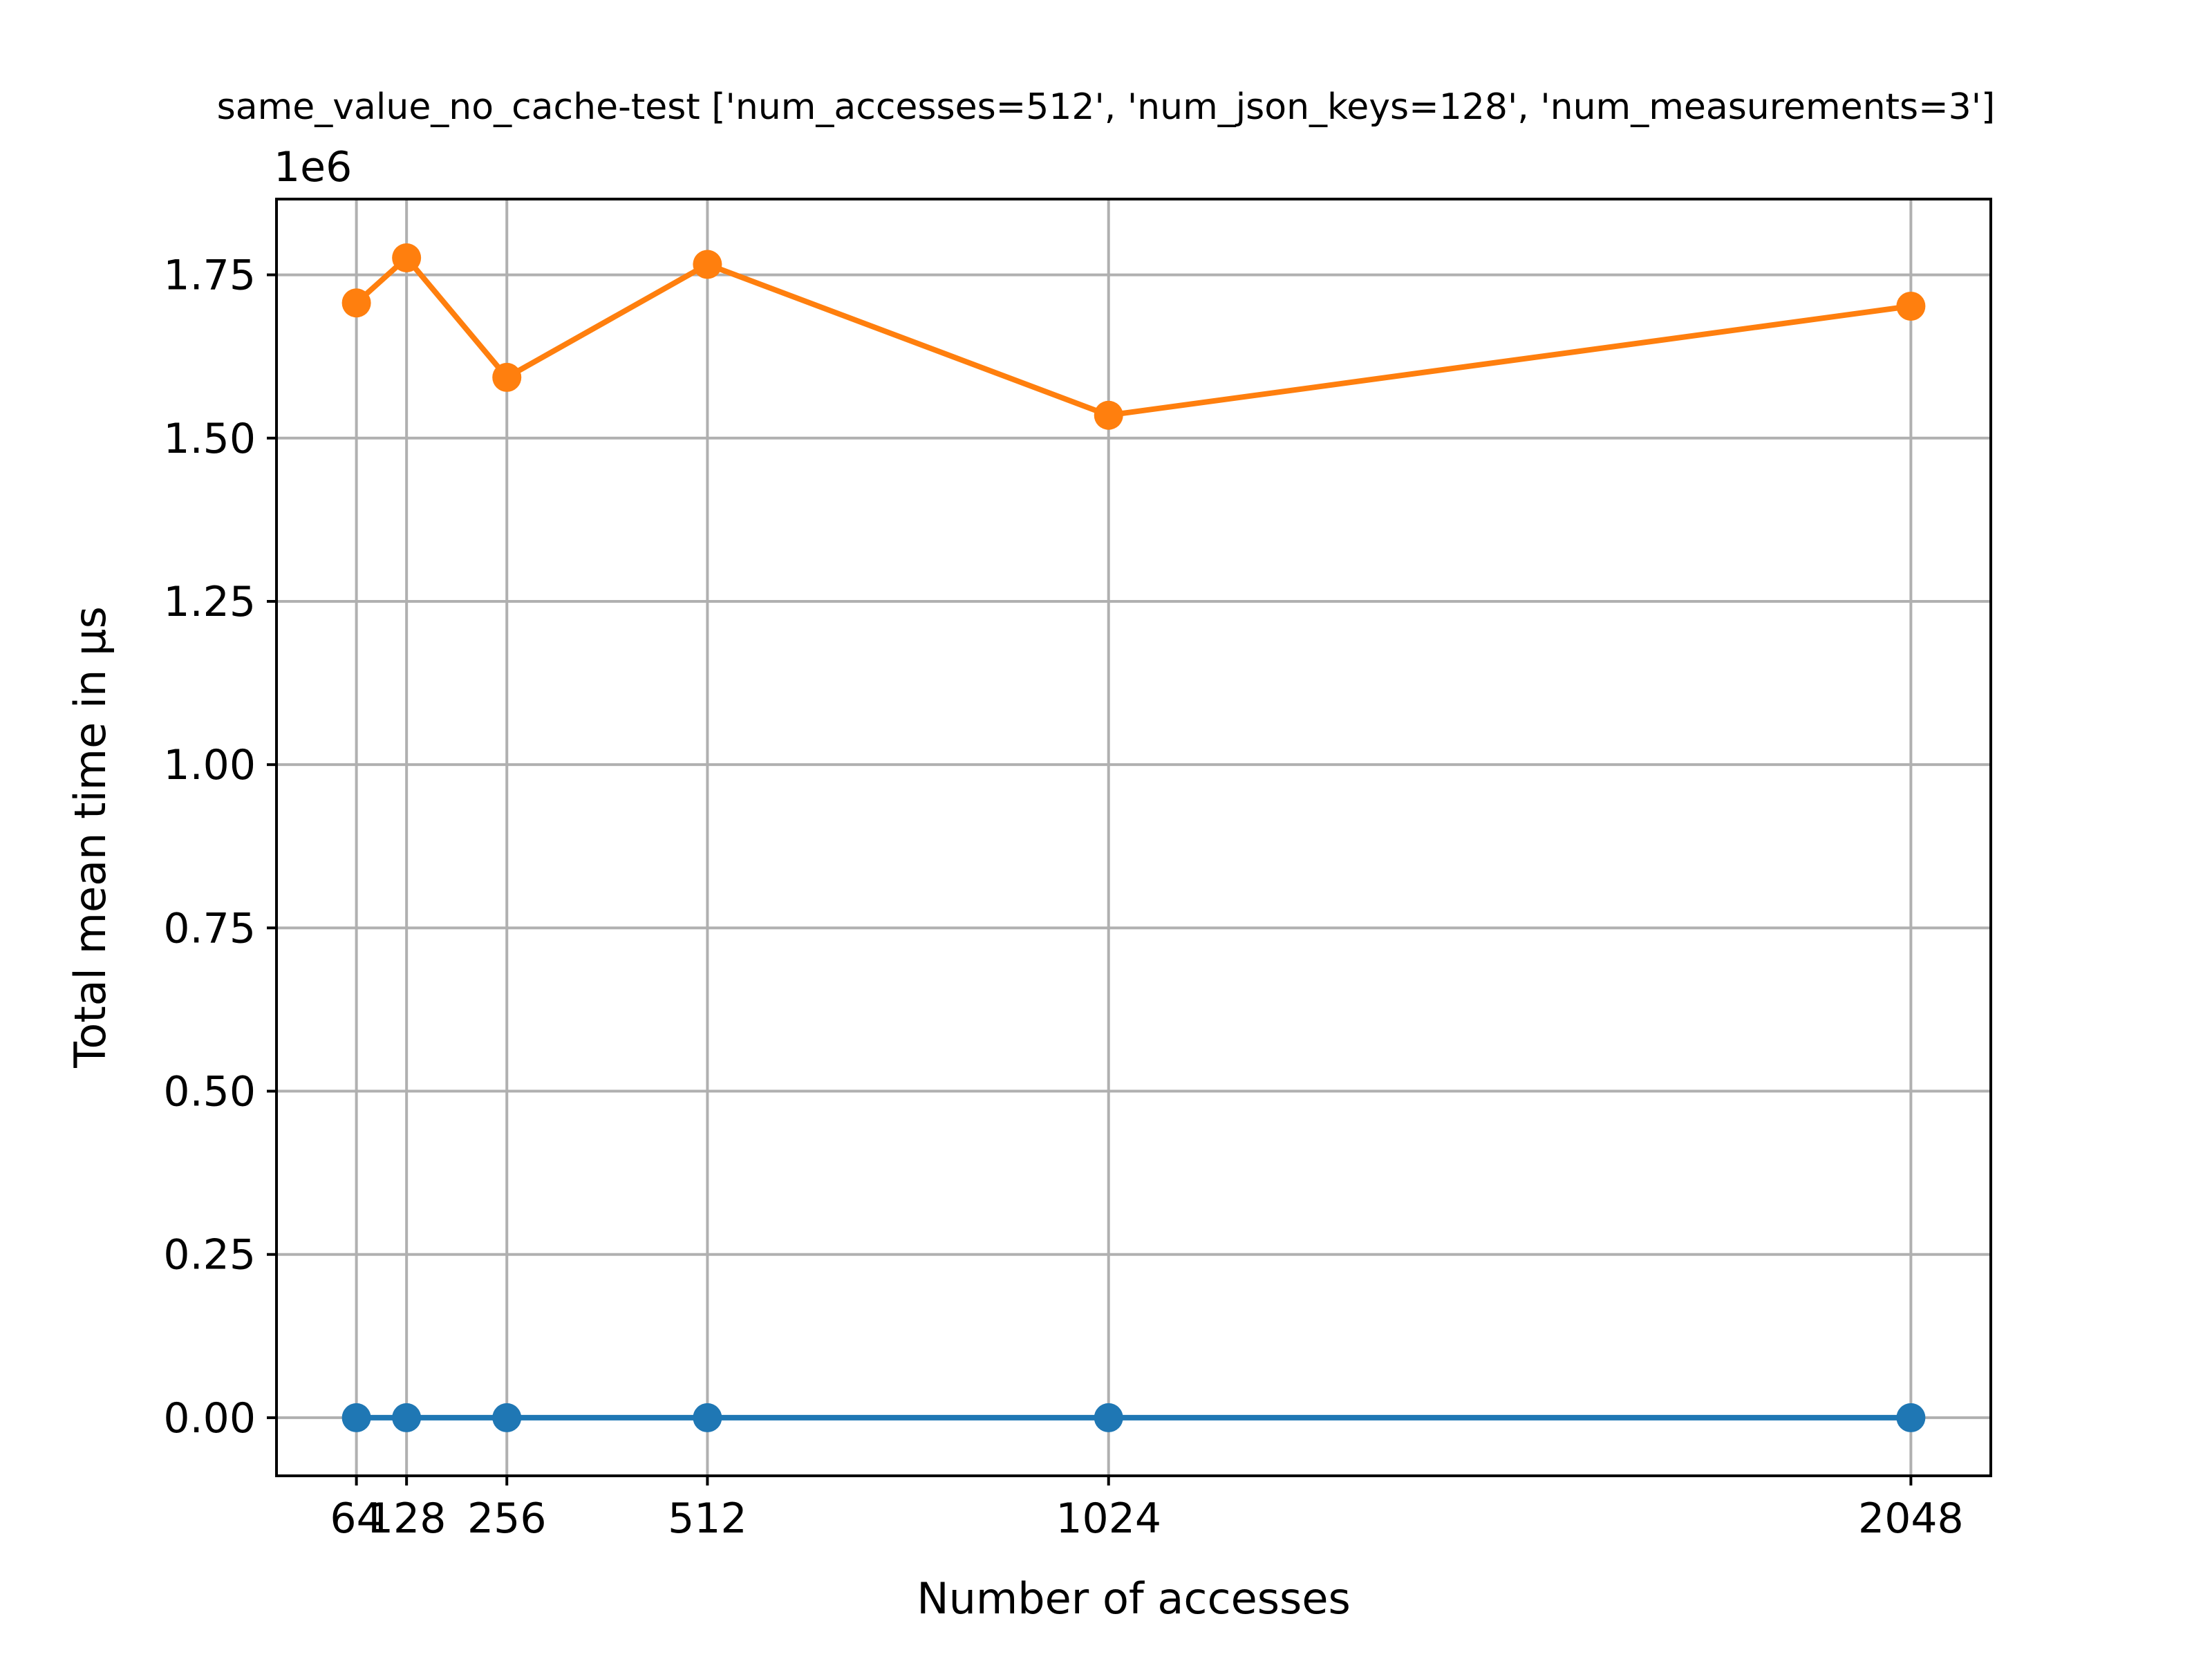  Describe the element at coordinates (209, 276) in the screenshot. I see `y-tick-label: 1.75` at that location.